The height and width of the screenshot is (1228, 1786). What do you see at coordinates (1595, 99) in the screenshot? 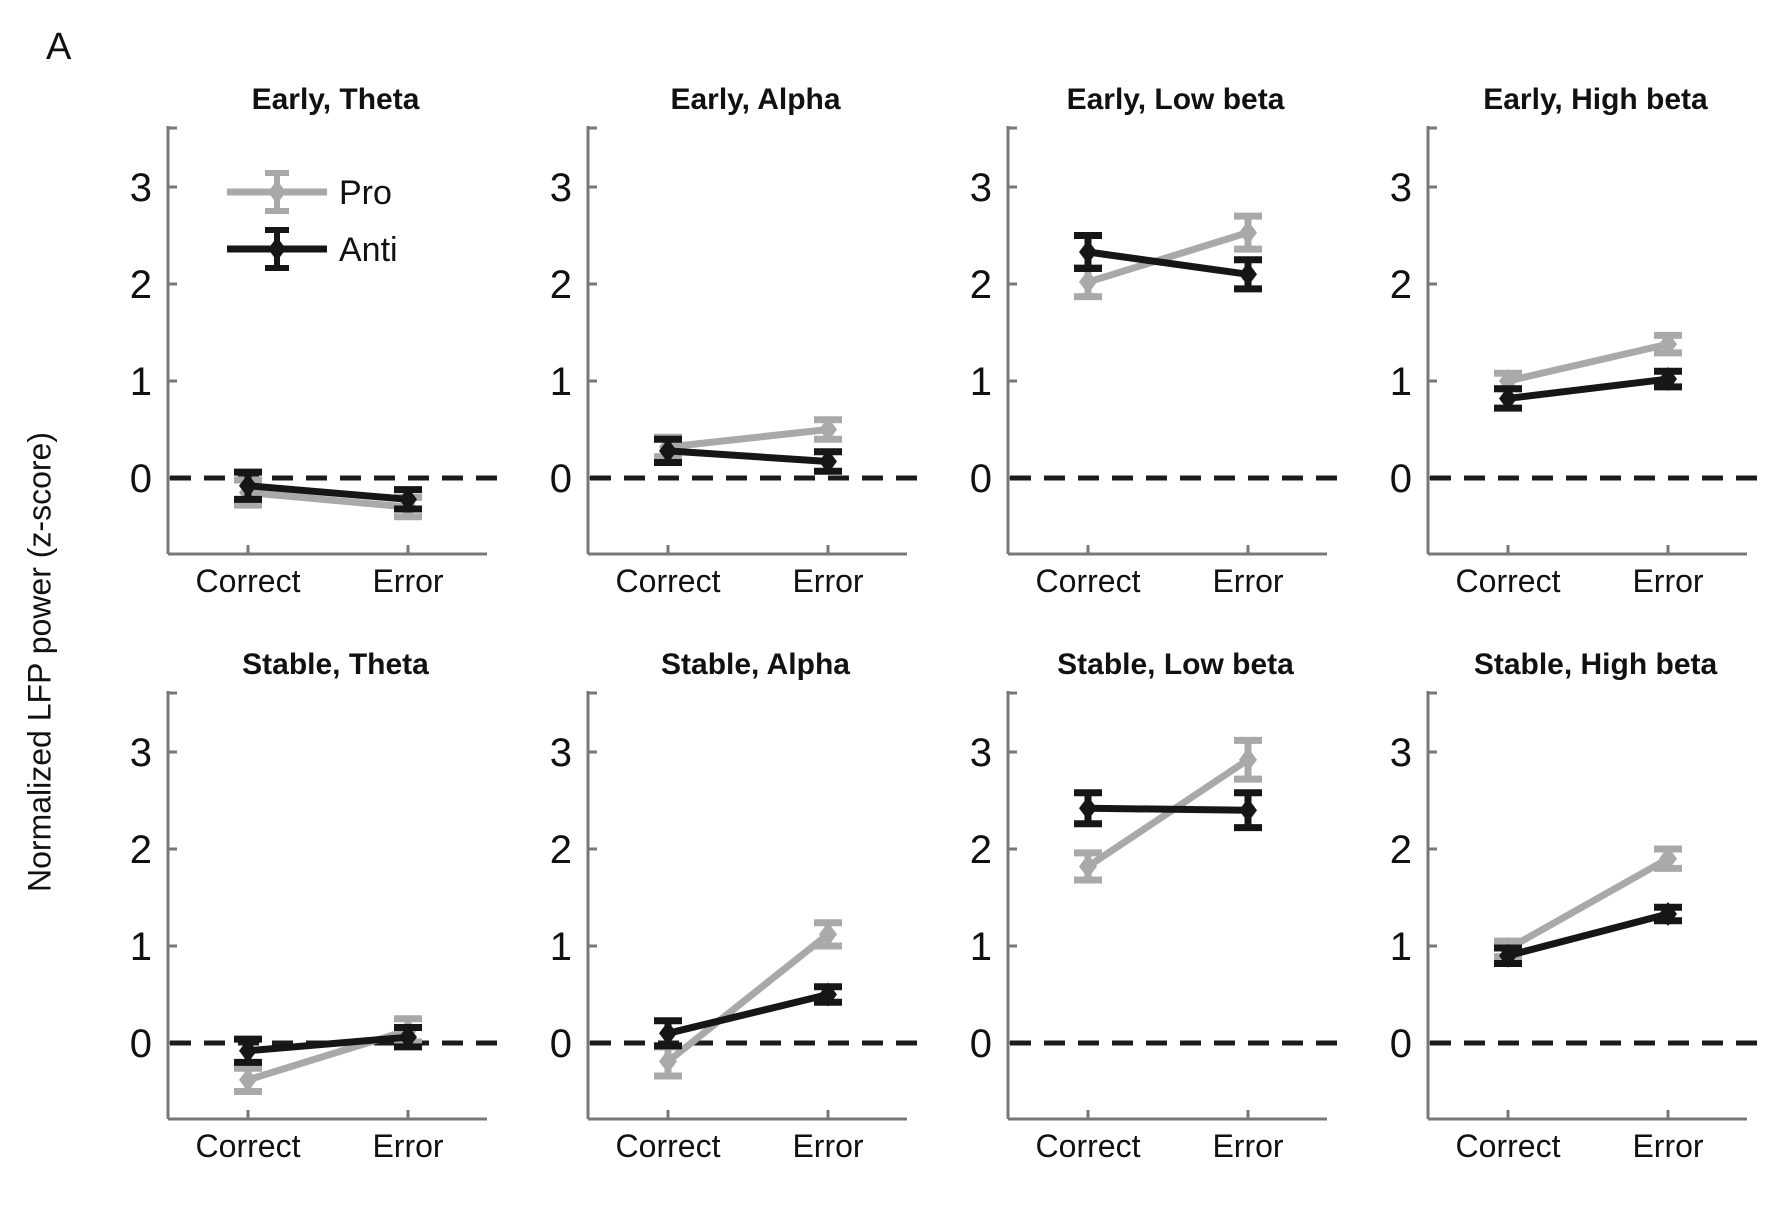
I see `panel-title: Early, High beta` at bounding box center [1595, 99].